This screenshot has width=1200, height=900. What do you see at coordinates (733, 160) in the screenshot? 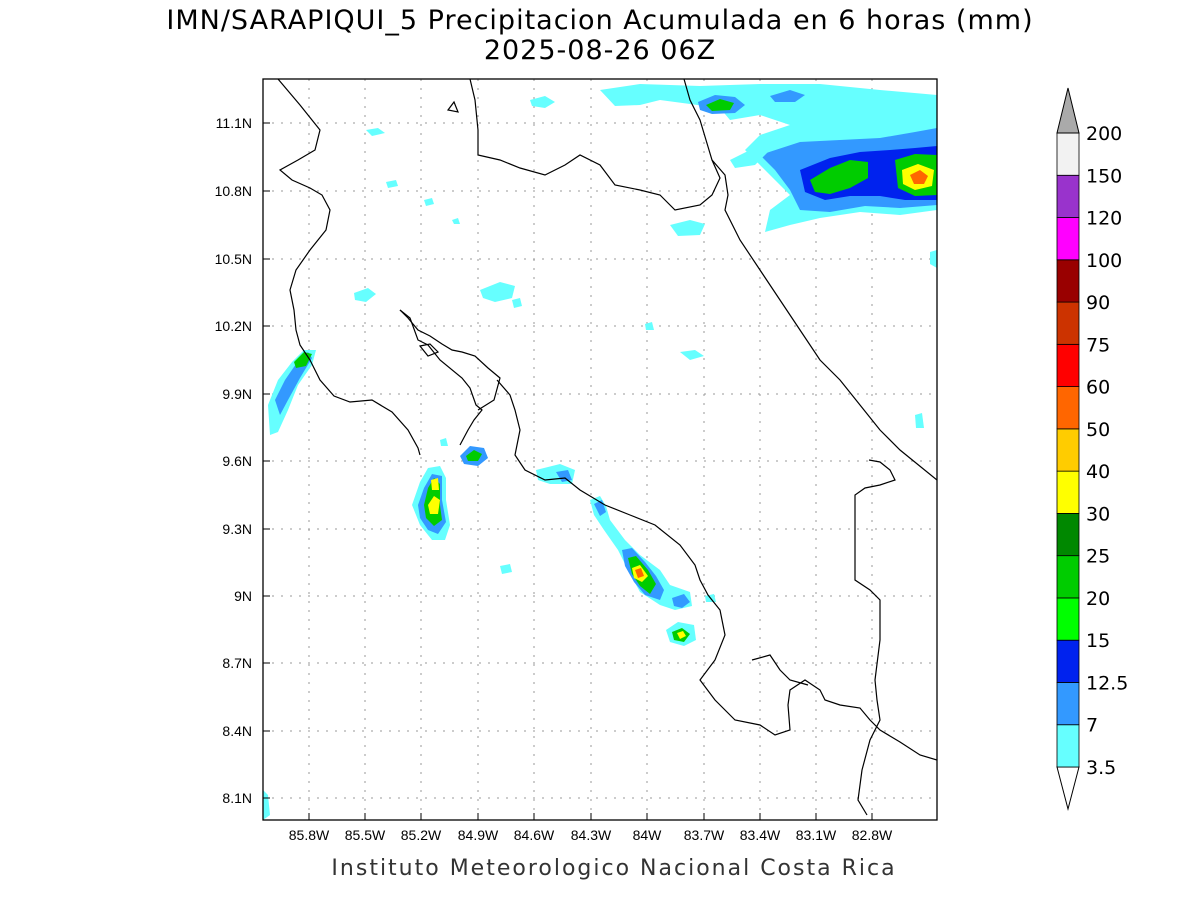
I see `rain-cell-northeast` at bounding box center [733, 160].